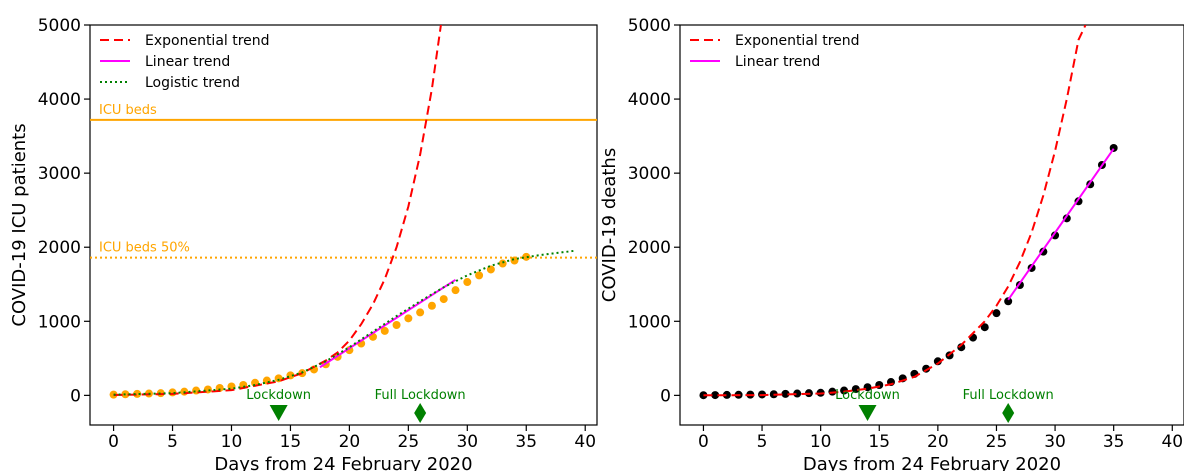  I want to click on y-axis-label: COVID-19 deaths, so click(609, 225).